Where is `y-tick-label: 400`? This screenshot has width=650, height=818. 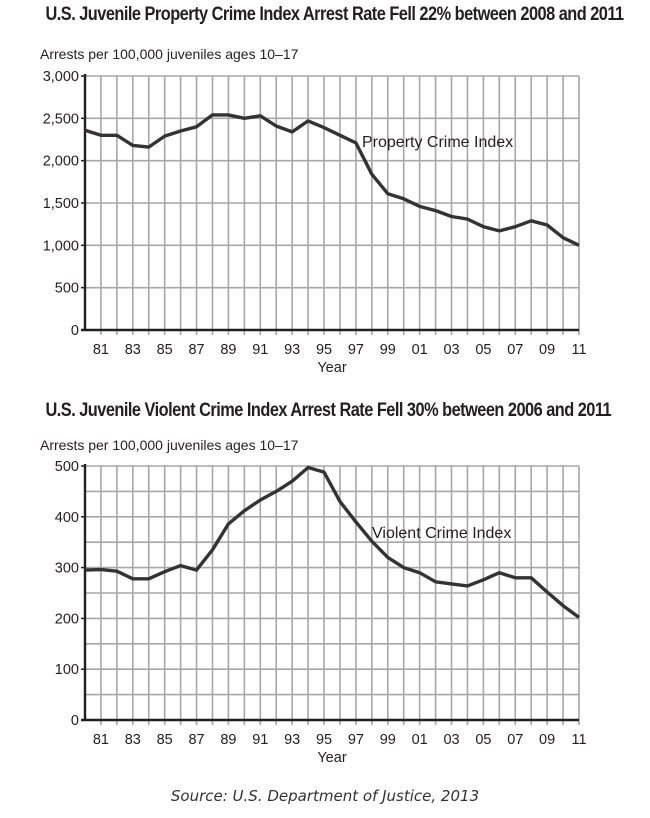
y-tick-label: 400 is located at coordinates (67, 518).